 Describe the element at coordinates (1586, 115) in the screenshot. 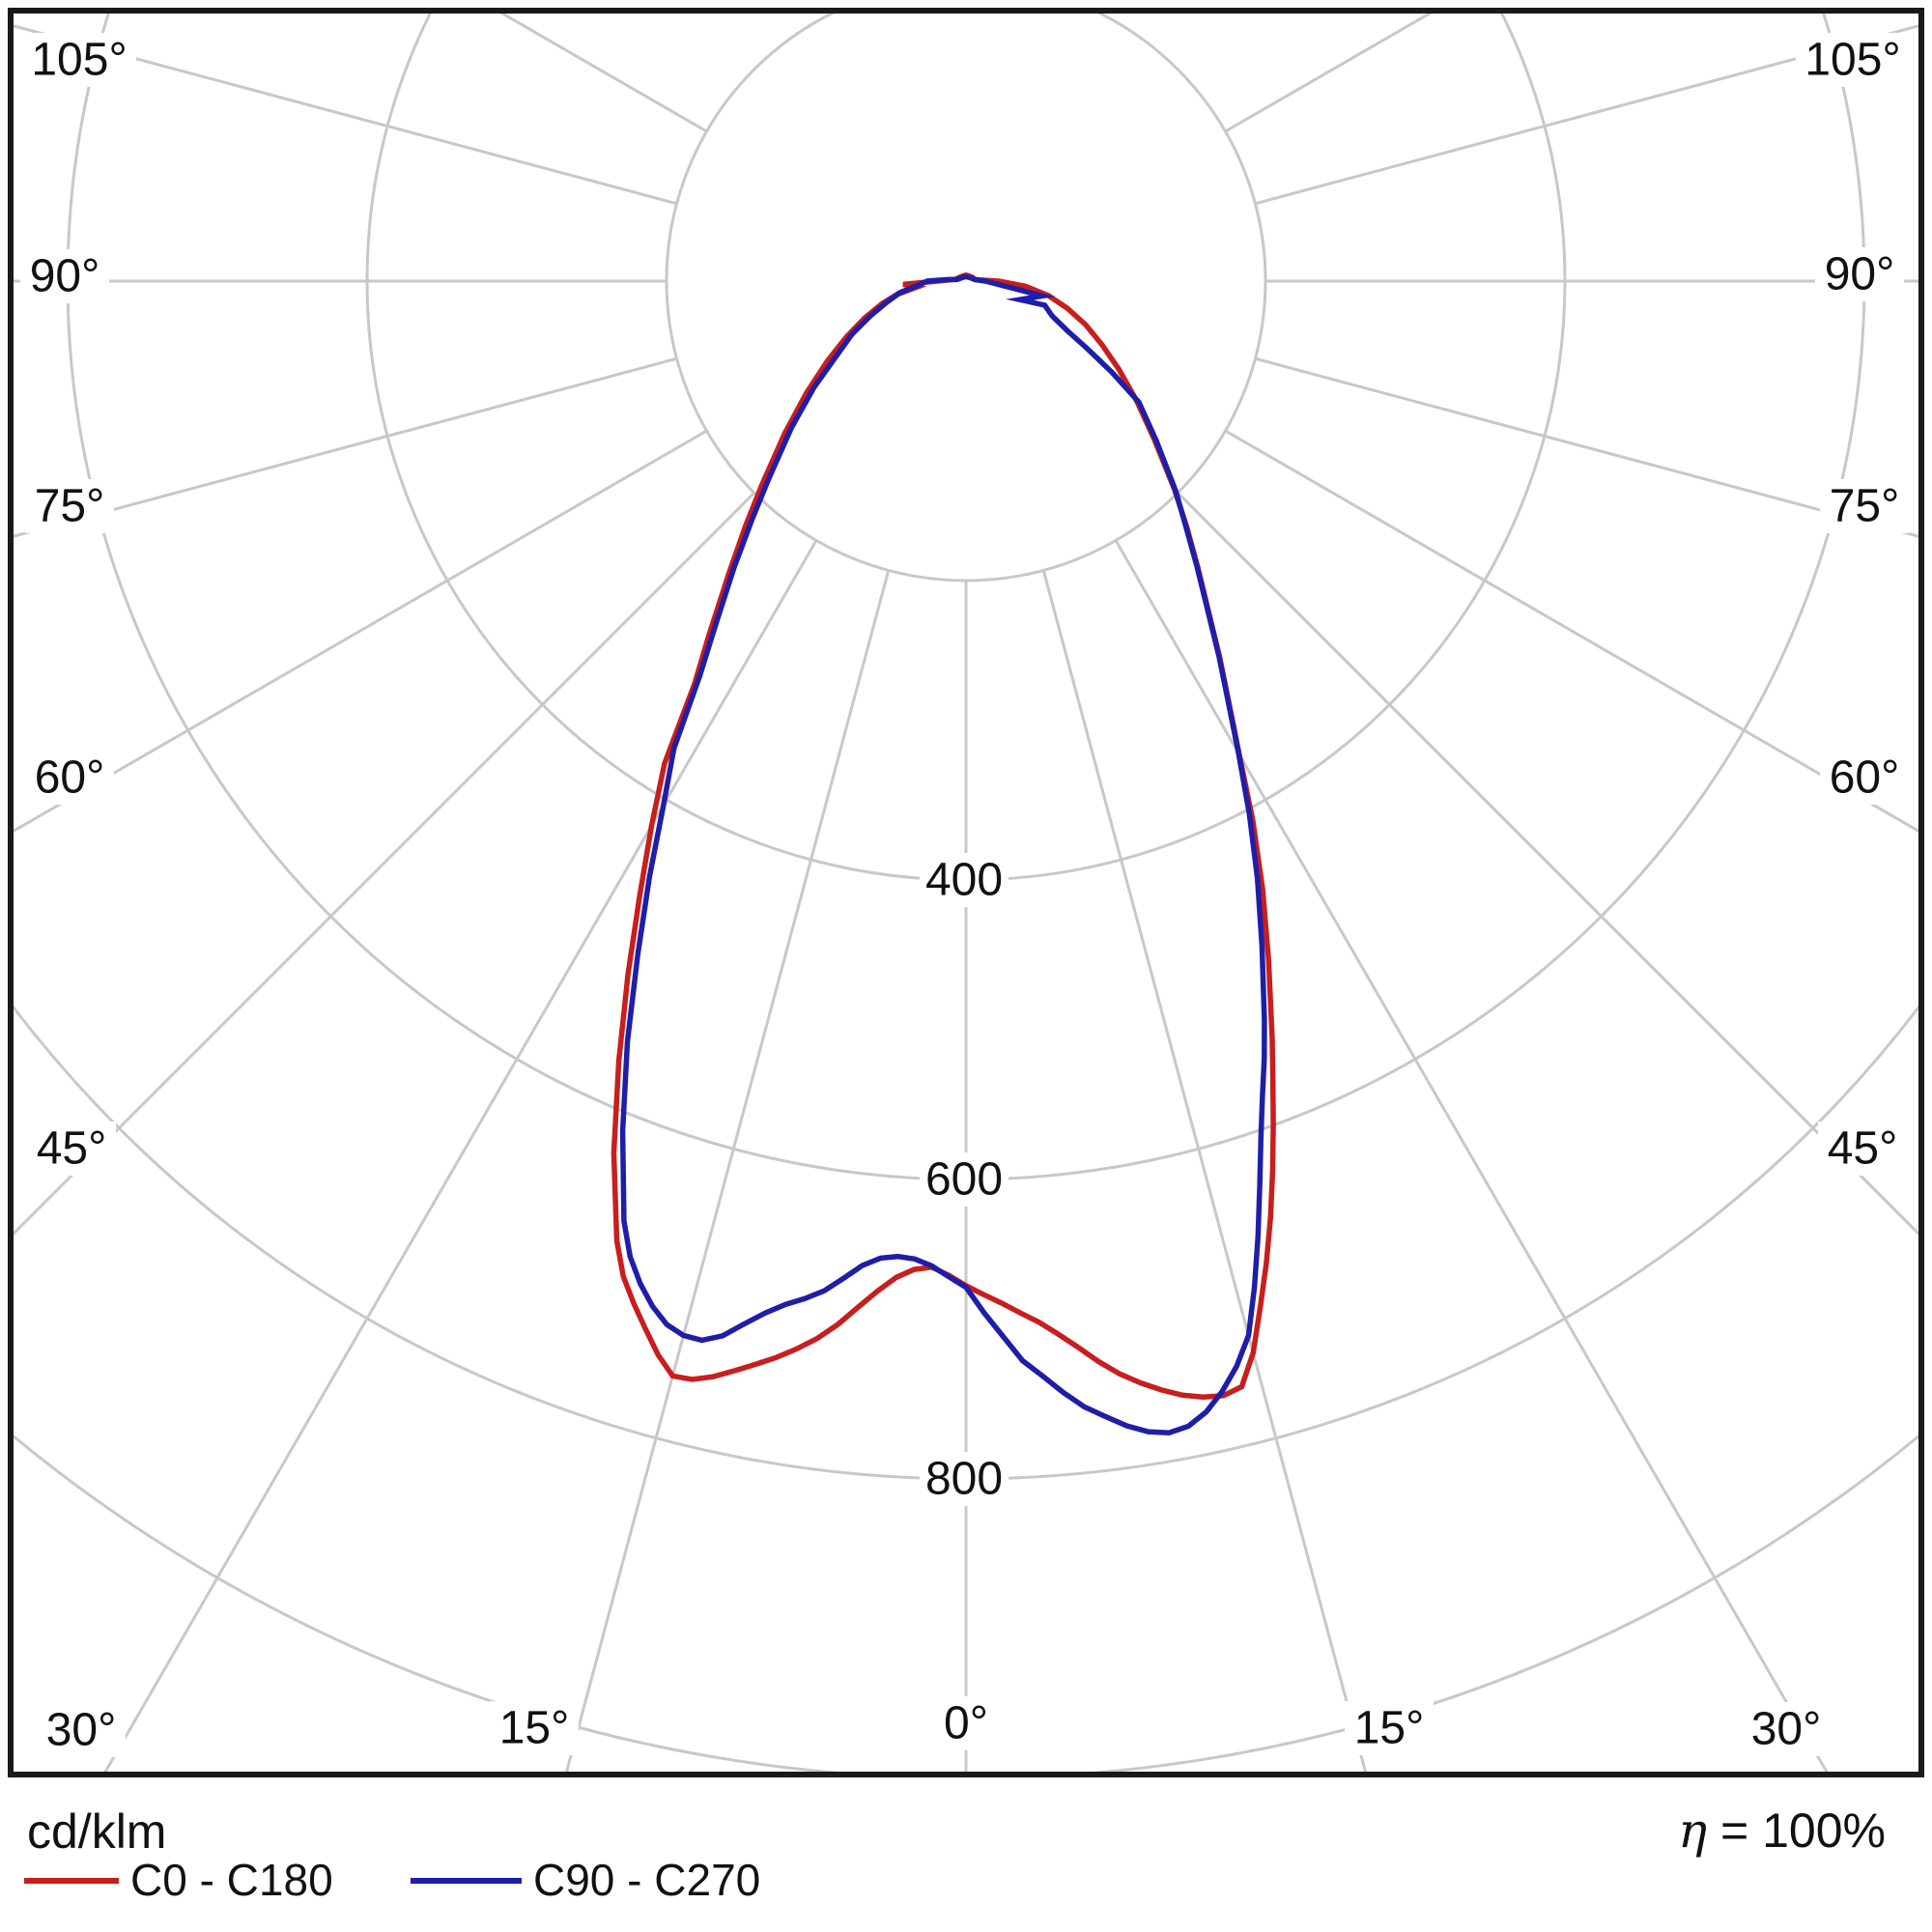

I see `grid-ray-R105` at that location.